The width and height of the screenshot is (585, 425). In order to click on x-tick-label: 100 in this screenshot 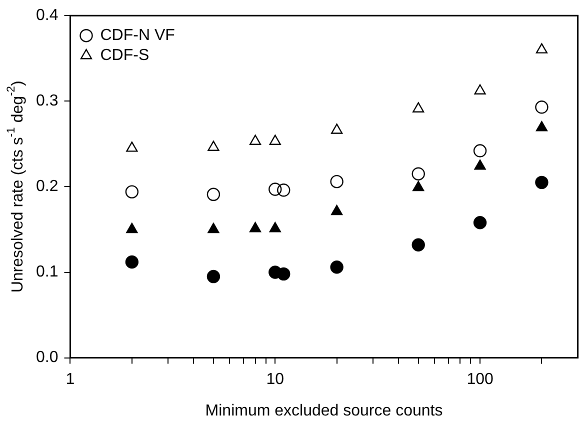, I will do `click(480, 379)`.